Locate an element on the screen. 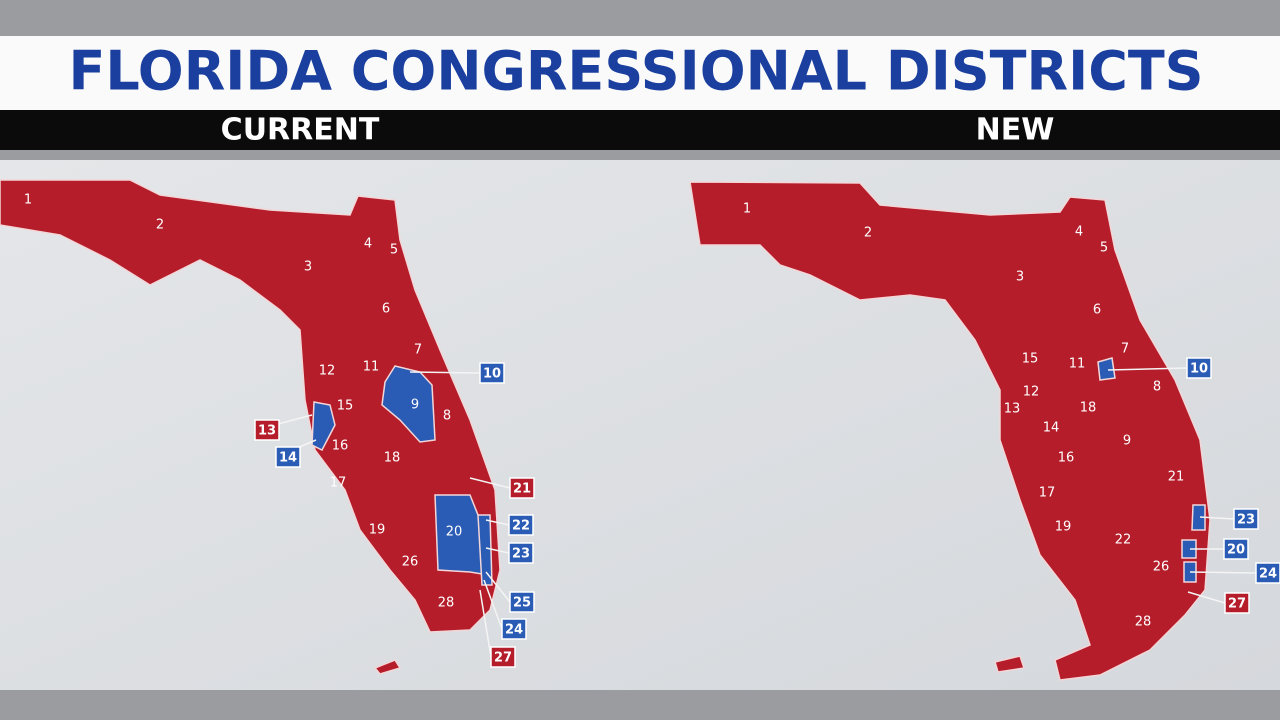 This screenshot has height=724, width=1280. district-label: 25 is located at coordinates (522, 603).